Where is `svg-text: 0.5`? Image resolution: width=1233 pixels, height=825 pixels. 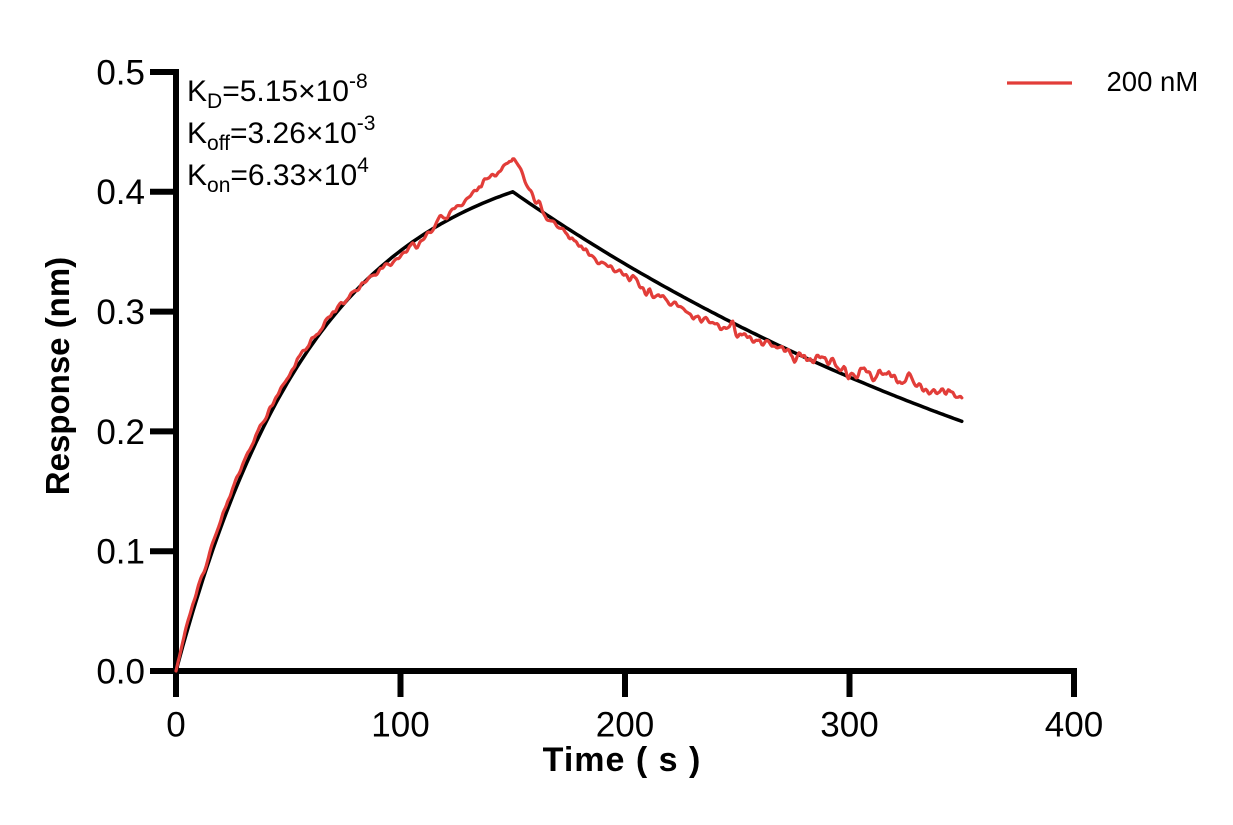 svg-text: 0.5 is located at coordinates (120, 72).